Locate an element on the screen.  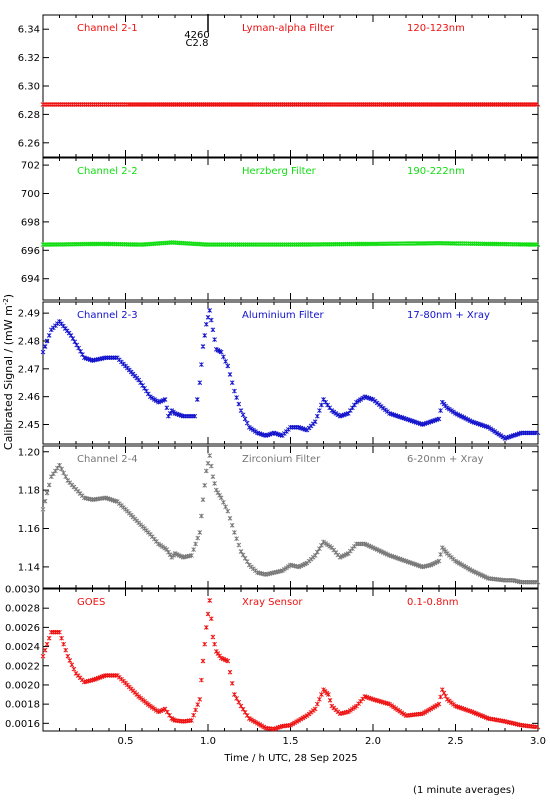
panel-title-left: Channel 2-3 is located at coordinates (107, 315).